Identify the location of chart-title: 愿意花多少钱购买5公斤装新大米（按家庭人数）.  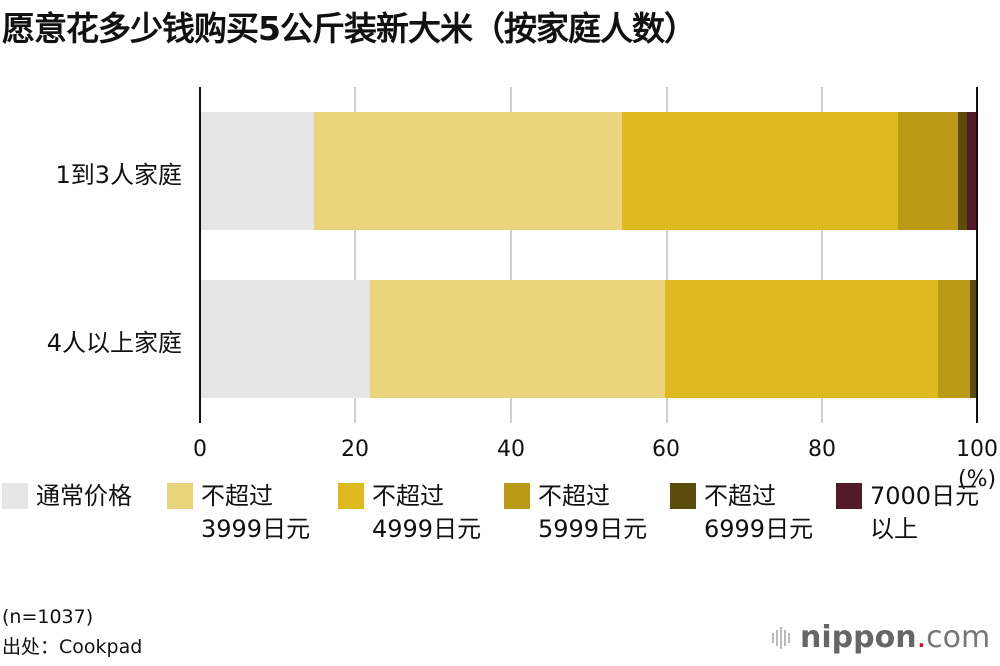
(349, 28).